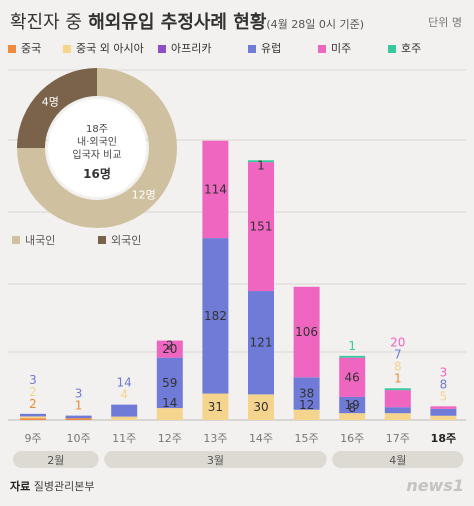 This screenshot has height=506, width=474. What do you see at coordinates (191, 48) in the screenshot?
I see `legend-label: 아프리카` at bounding box center [191, 48].